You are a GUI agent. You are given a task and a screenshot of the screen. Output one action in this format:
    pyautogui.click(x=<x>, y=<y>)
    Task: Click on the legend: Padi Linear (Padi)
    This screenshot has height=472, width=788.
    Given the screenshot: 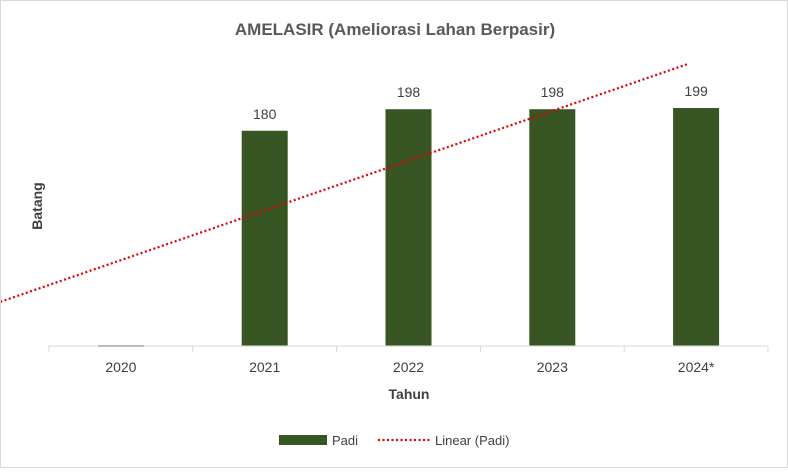 What is the action you would take?
    pyautogui.click(x=394, y=440)
    